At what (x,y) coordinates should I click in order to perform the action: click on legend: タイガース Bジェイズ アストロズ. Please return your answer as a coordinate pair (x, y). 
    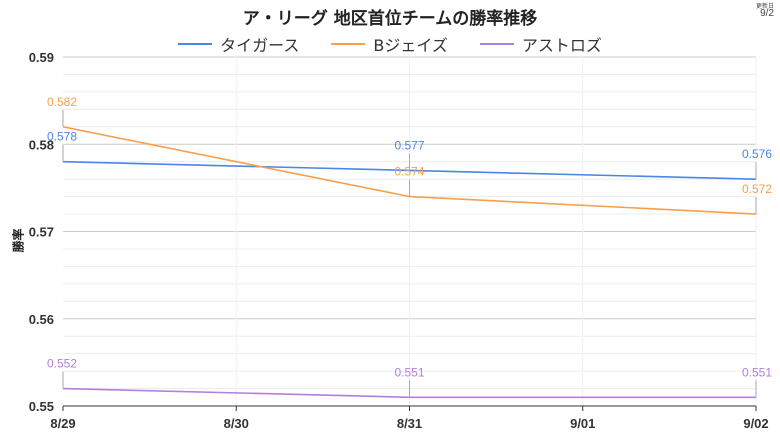
    Looking at the image, I should click on (390, 44).